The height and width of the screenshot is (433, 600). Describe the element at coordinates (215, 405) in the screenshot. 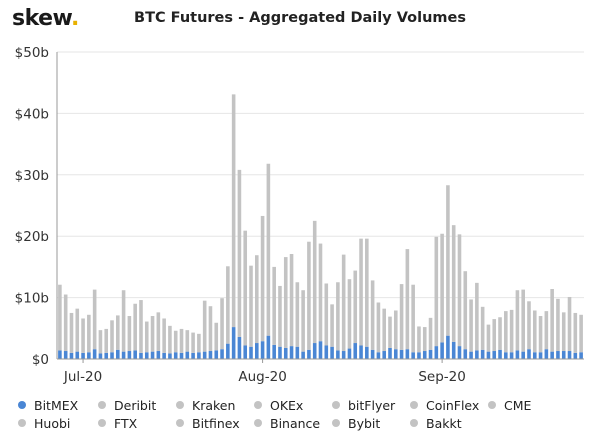

I see `legend-item-kraken: Kraken` at that location.